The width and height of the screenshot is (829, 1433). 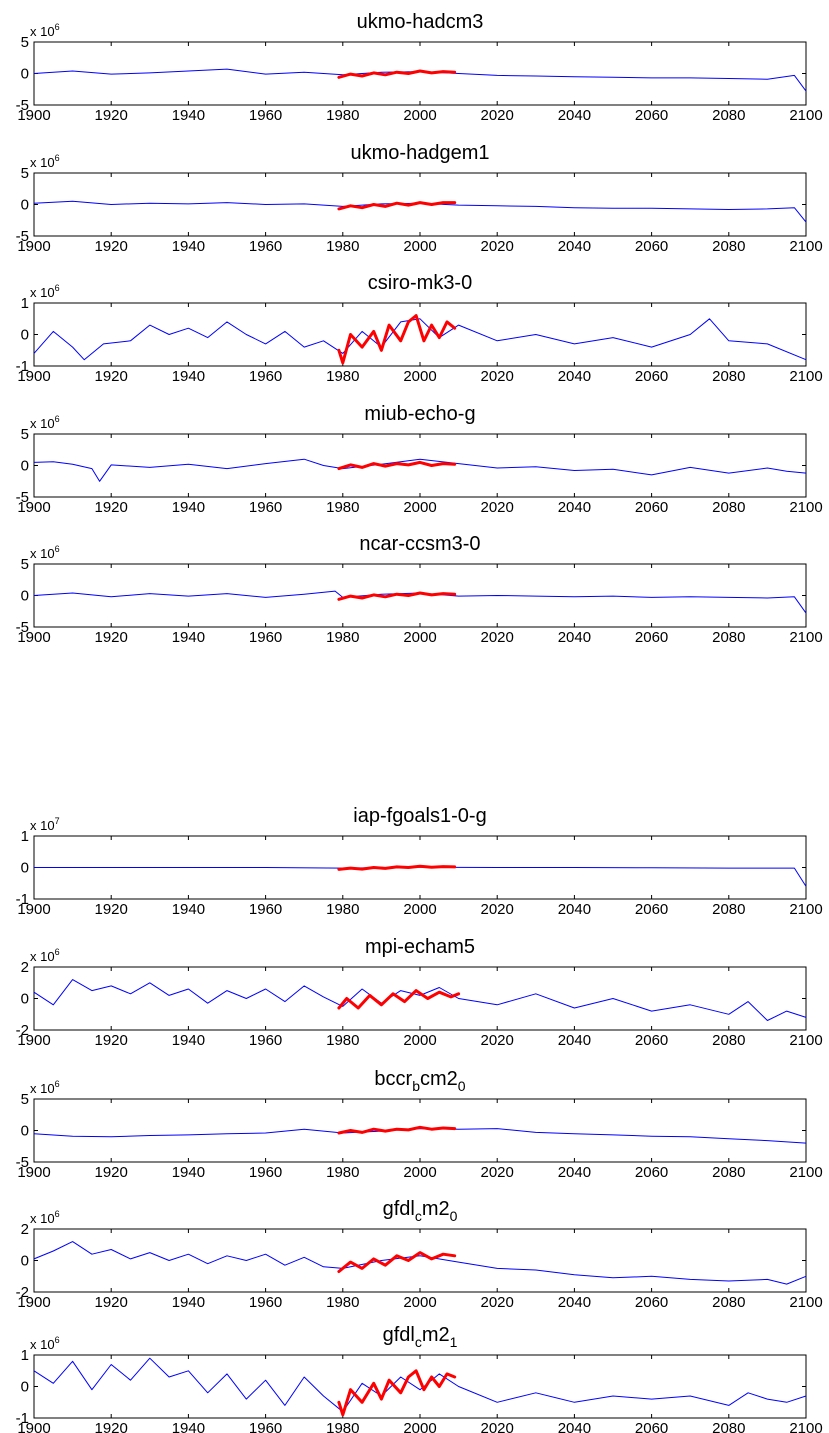 I want to click on chart-title: iap-fgoals1-0-g, so click(x=419, y=816).